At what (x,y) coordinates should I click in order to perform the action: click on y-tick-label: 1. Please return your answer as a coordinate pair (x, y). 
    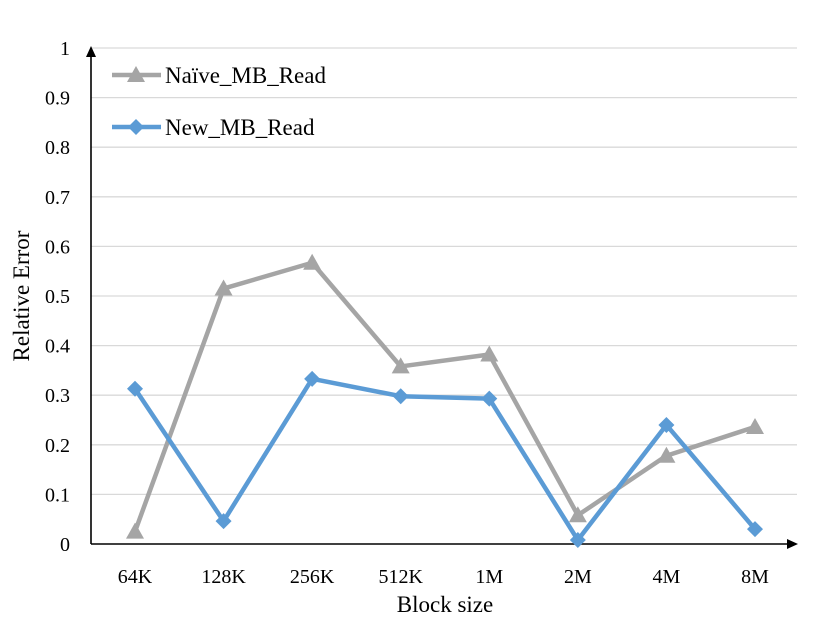
    Looking at the image, I should click on (65, 49).